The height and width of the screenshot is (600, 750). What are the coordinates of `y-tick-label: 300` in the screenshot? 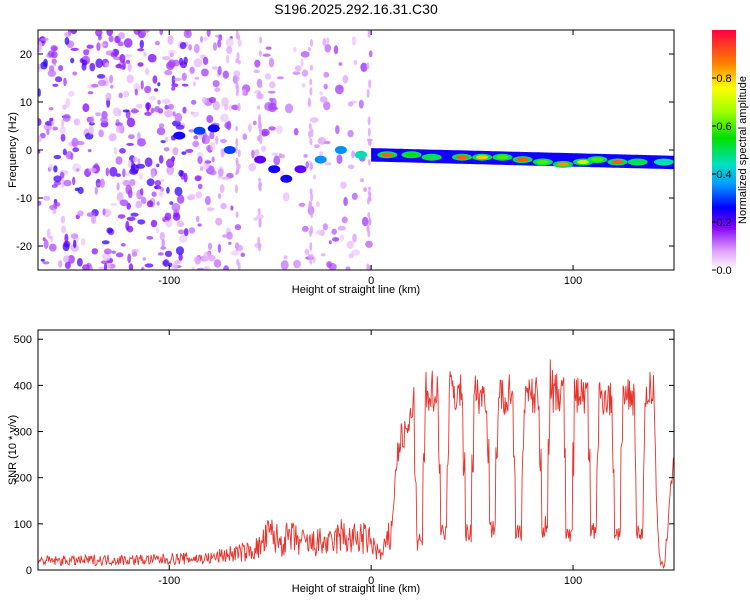 It's located at (23, 433).